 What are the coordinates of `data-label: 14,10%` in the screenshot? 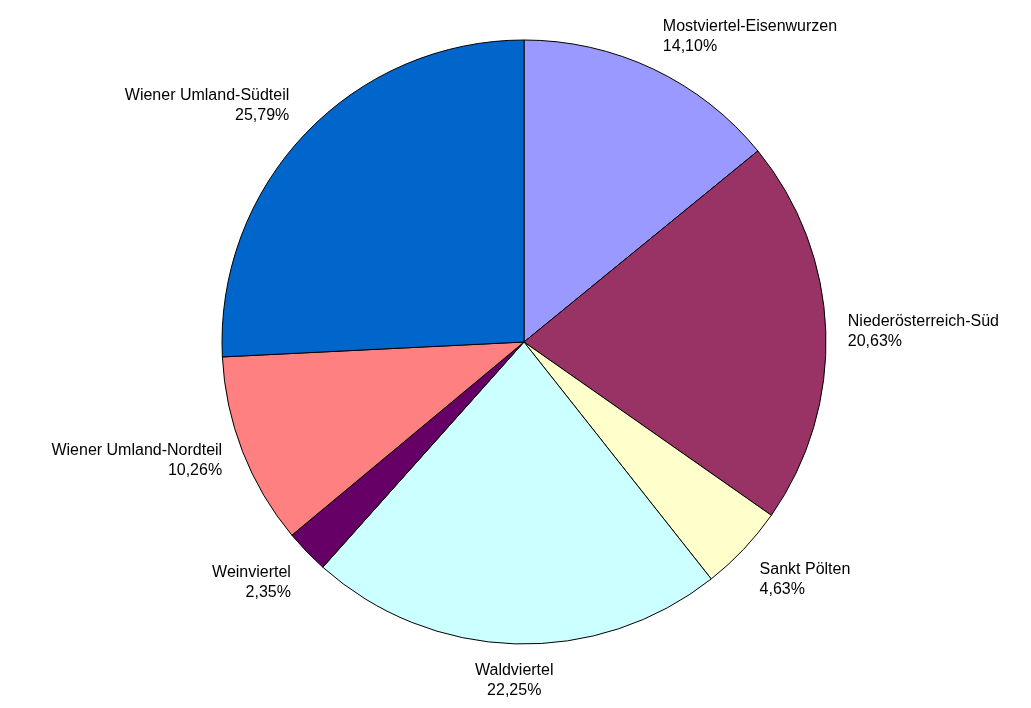 It's located at (690, 45).